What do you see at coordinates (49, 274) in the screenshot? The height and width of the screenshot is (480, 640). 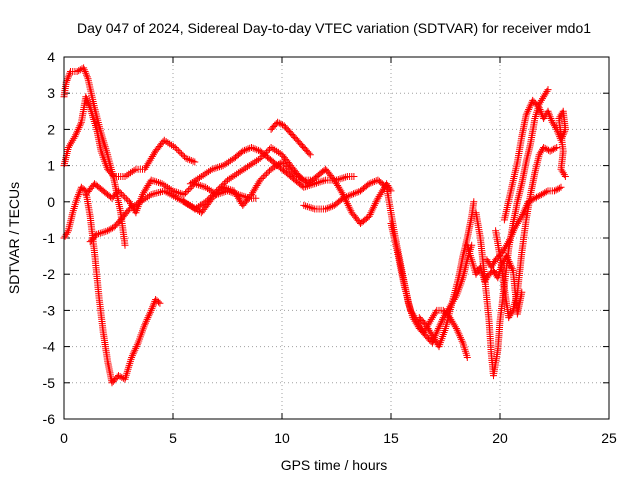 I see `y-tick-label: -2` at bounding box center [49, 274].